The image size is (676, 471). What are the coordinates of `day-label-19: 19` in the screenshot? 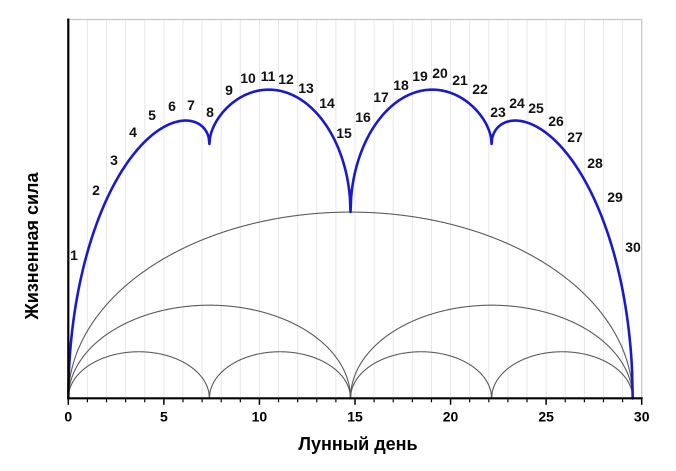 It's located at (420, 76).